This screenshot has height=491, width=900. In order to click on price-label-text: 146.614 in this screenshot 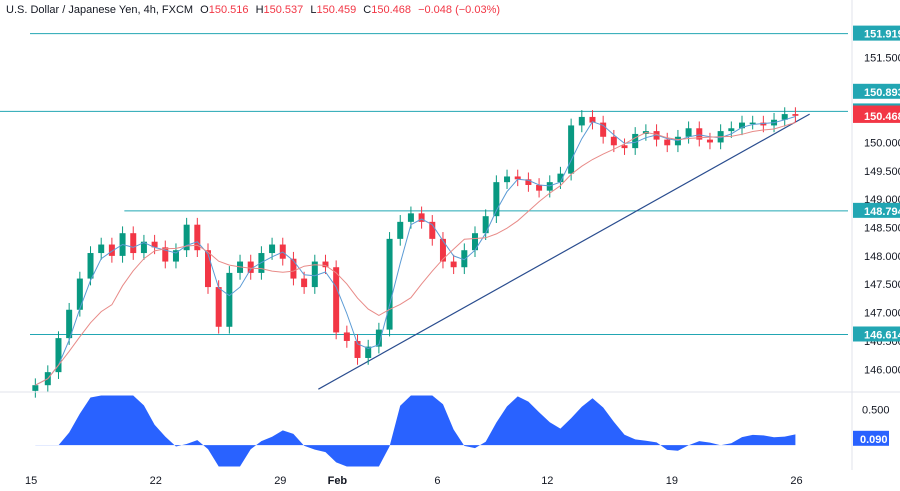, I will do `click(882, 335)`.